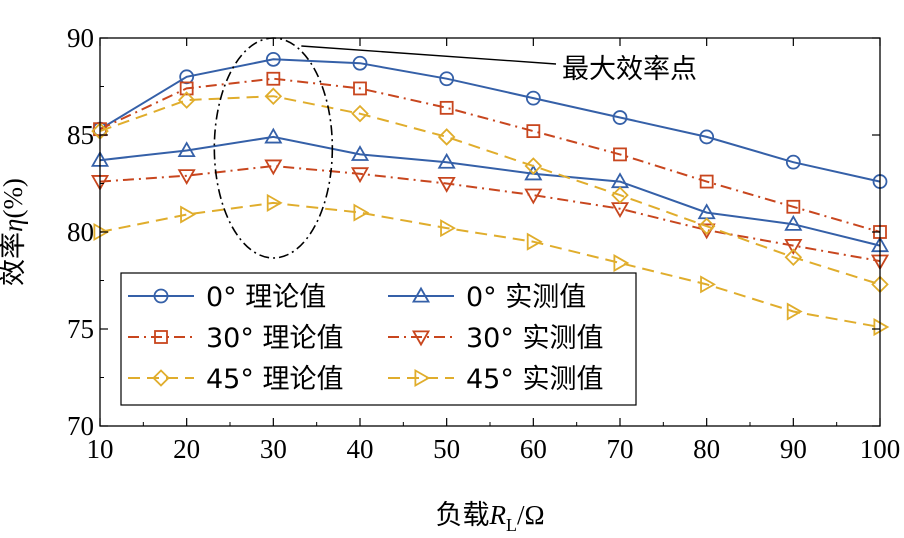 The image size is (904, 538). What do you see at coordinates (629, 69) in the screenshot?
I see `annotation-text: 最大效率点` at bounding box center [629, 69].